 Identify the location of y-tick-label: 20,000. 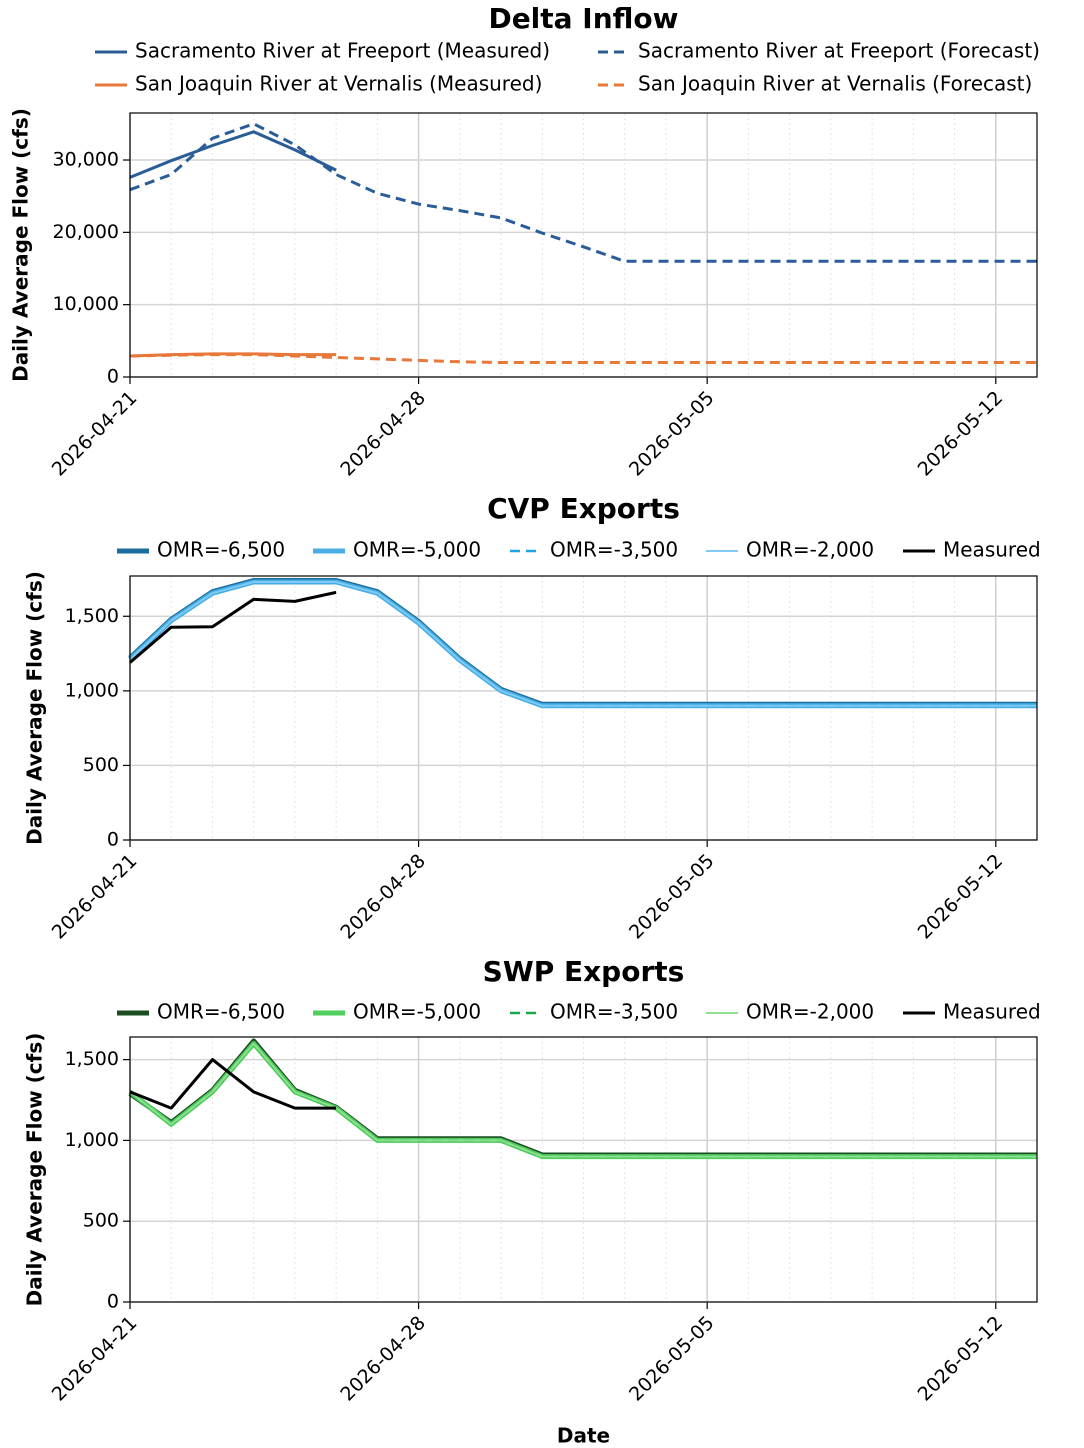
(86, 232).